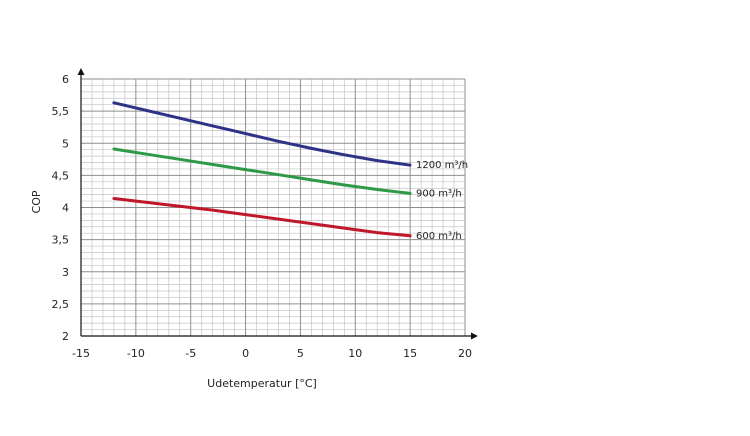  Describe the element at coordinates (190, 353) in the screenshot. I see `x-tick-label: -5` at that location.